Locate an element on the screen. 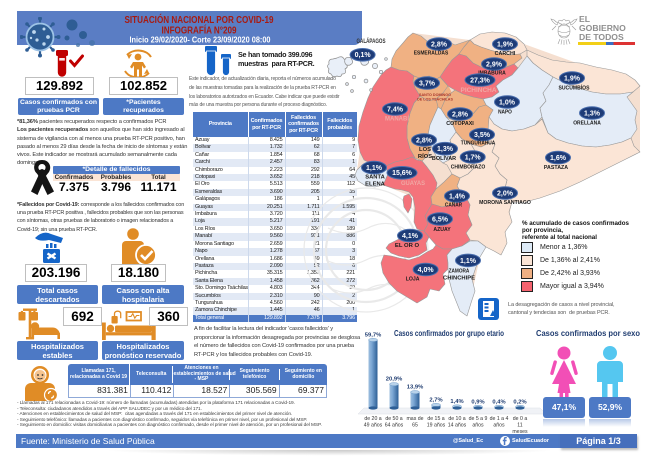 This screenshot has width=657, height=465. svg-text: PASTAZA is located at coordinates (556, 168).